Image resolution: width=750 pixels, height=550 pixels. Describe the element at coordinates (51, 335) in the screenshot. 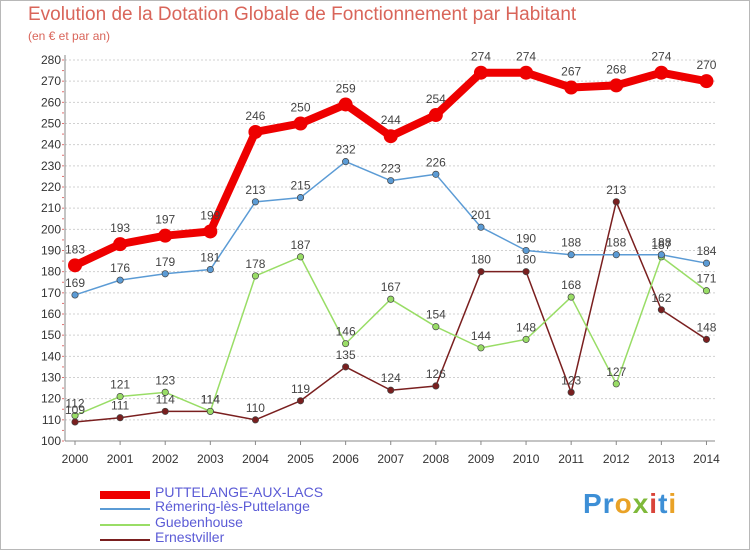

I see `y-tick-label: 150` at that location.